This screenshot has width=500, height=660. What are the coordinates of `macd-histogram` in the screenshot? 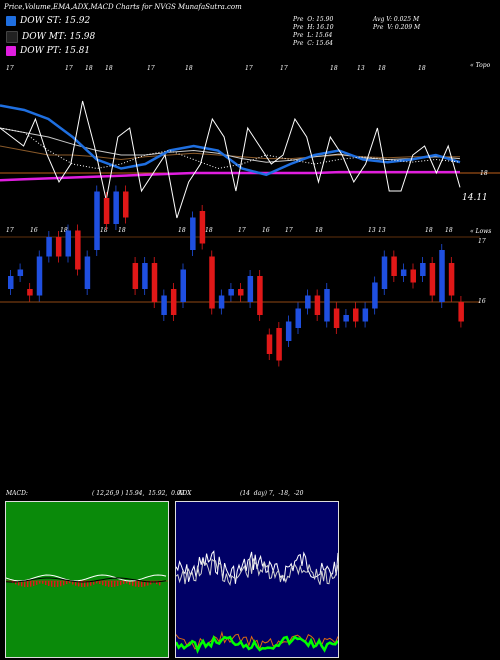 It's located at (86, 584).